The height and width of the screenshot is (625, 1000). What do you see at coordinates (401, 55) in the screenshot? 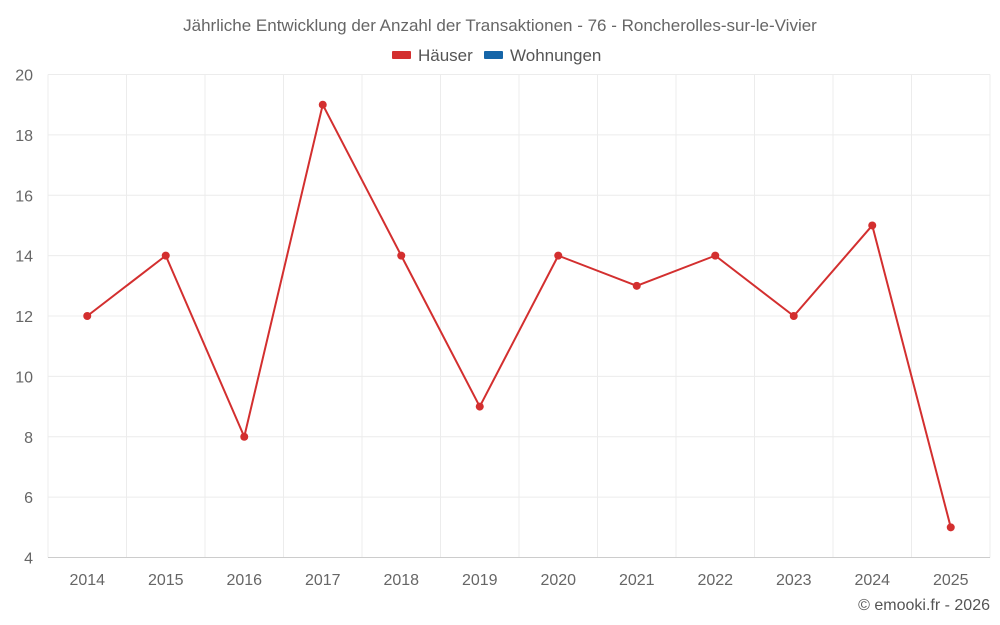
I see `legend-swatch-haeuser` at bounding box center [401, 55].